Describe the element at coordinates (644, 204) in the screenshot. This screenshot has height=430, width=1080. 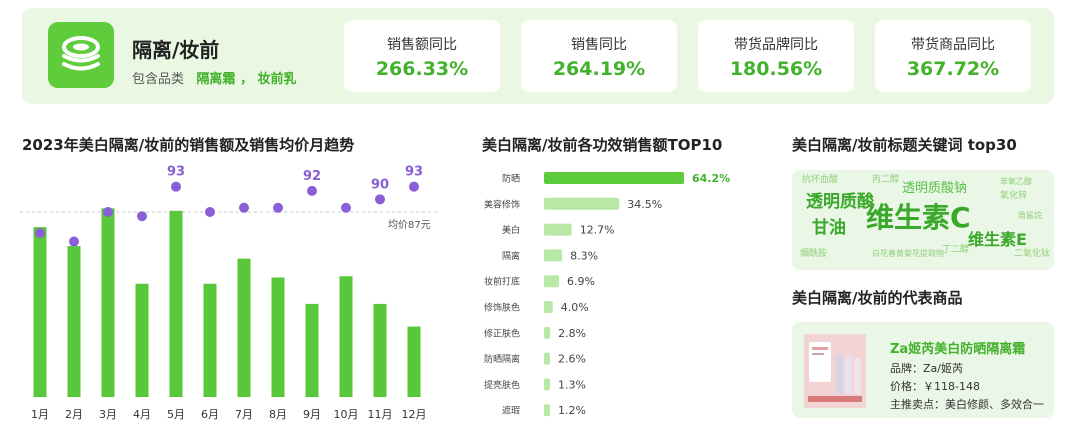
I see `effect-value: 34.5%` at that location.